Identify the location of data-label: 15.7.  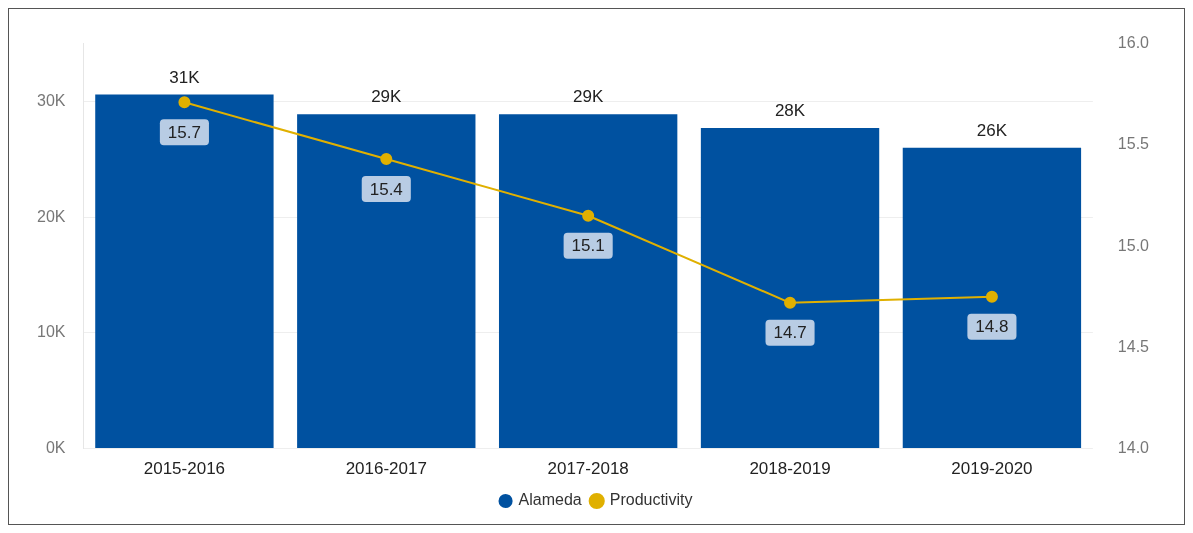
(184, 133).